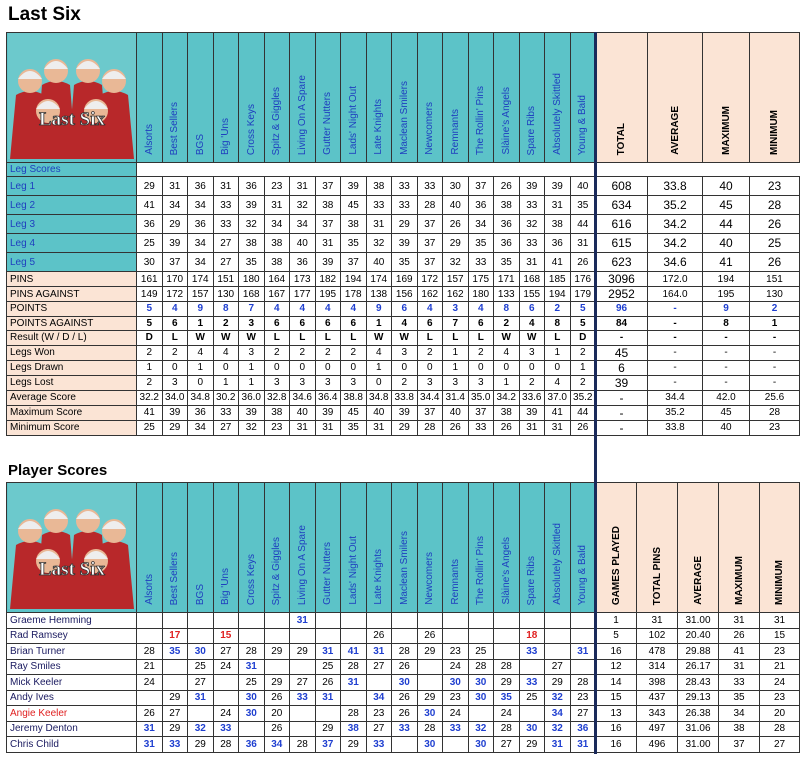  What do you see at coordinates (225, 243) in the screenshot?
I see `cell: 27` at bounding box center [225, 243].